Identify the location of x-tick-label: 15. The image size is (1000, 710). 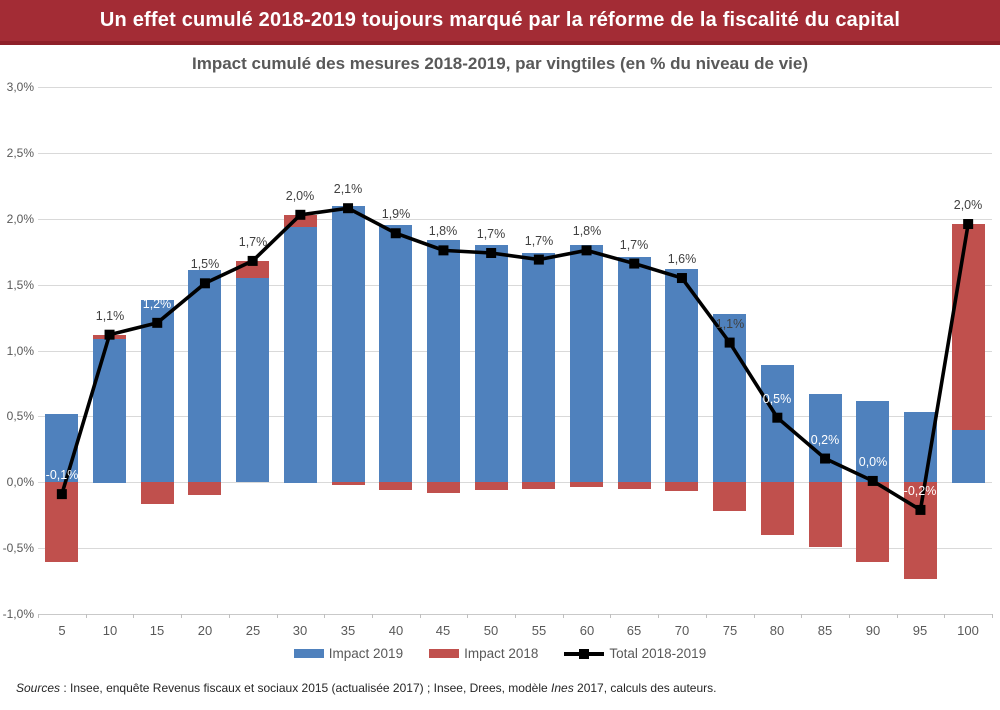
(157, 630).